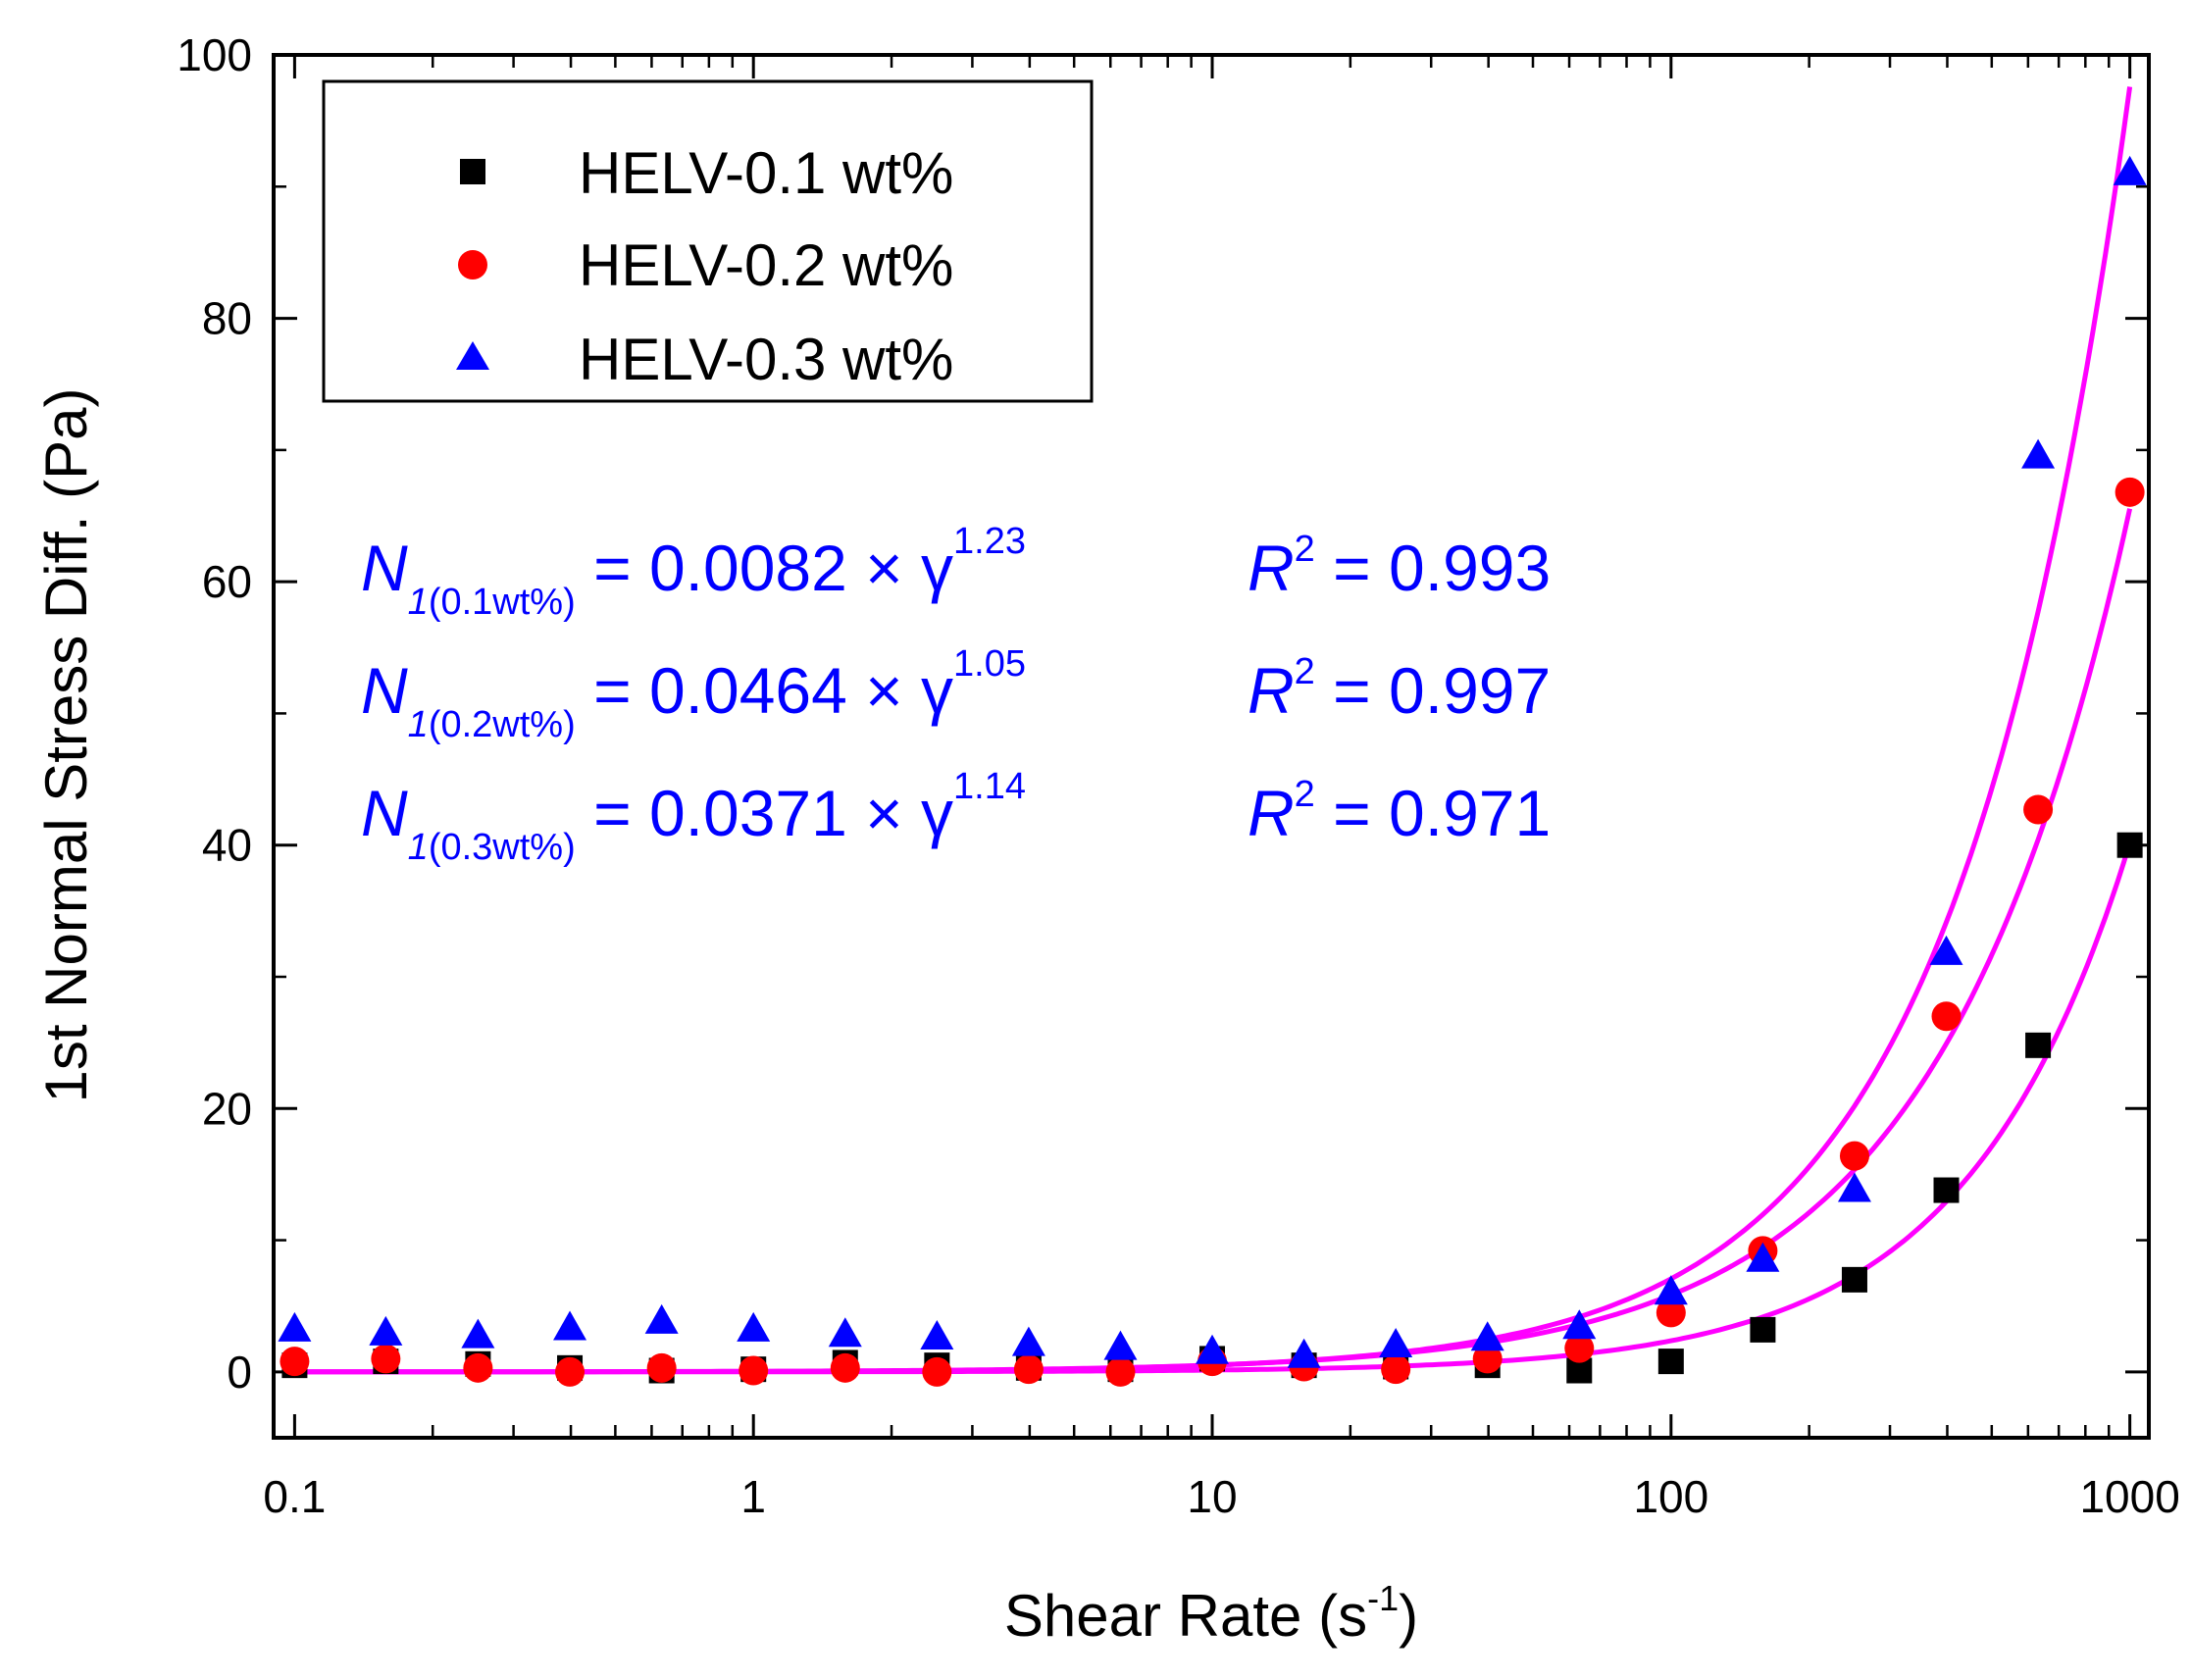 The height and width of the screenshot is (1680, 2191). What do you see at coordinates (227, 1108) in the screenshot?
I see `y-tick-label: 20` at bounding box center [227, 1108].